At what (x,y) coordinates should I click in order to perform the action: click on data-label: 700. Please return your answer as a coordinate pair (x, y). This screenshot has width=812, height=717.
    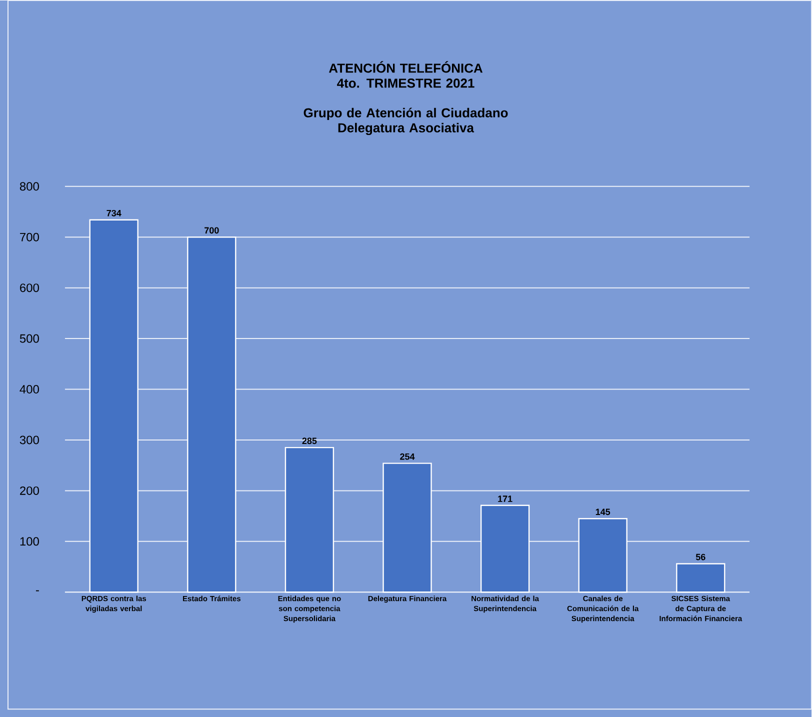
    Looking at the image, I should click on (211, 230).